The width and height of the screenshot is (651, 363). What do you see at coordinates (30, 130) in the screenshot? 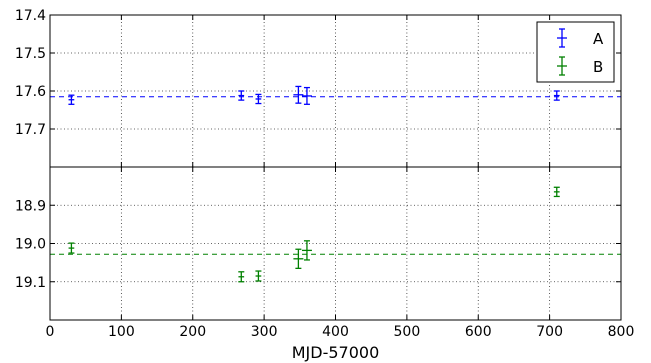
I see `y-tick-label: 17.7` at bounding box center [30, 130].